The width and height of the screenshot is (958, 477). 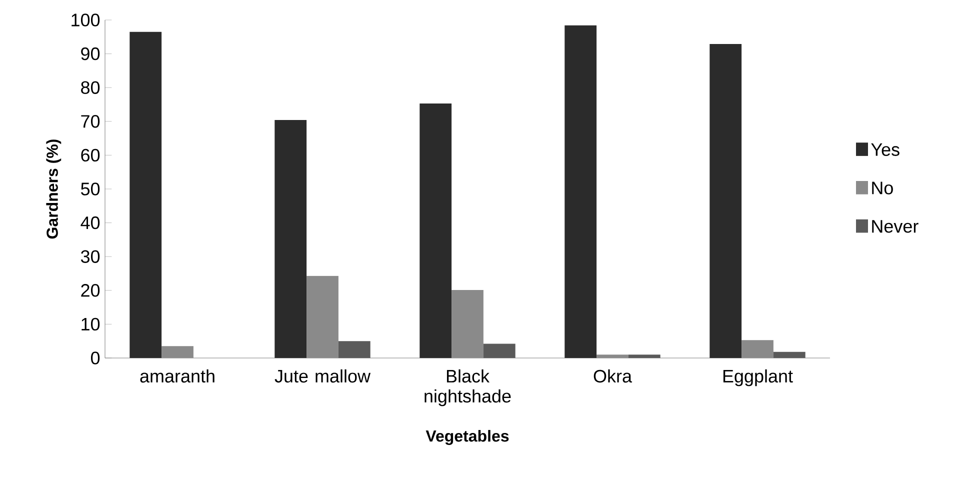 I want to click on y-tick-label: 50, so click(x=90, y=189).